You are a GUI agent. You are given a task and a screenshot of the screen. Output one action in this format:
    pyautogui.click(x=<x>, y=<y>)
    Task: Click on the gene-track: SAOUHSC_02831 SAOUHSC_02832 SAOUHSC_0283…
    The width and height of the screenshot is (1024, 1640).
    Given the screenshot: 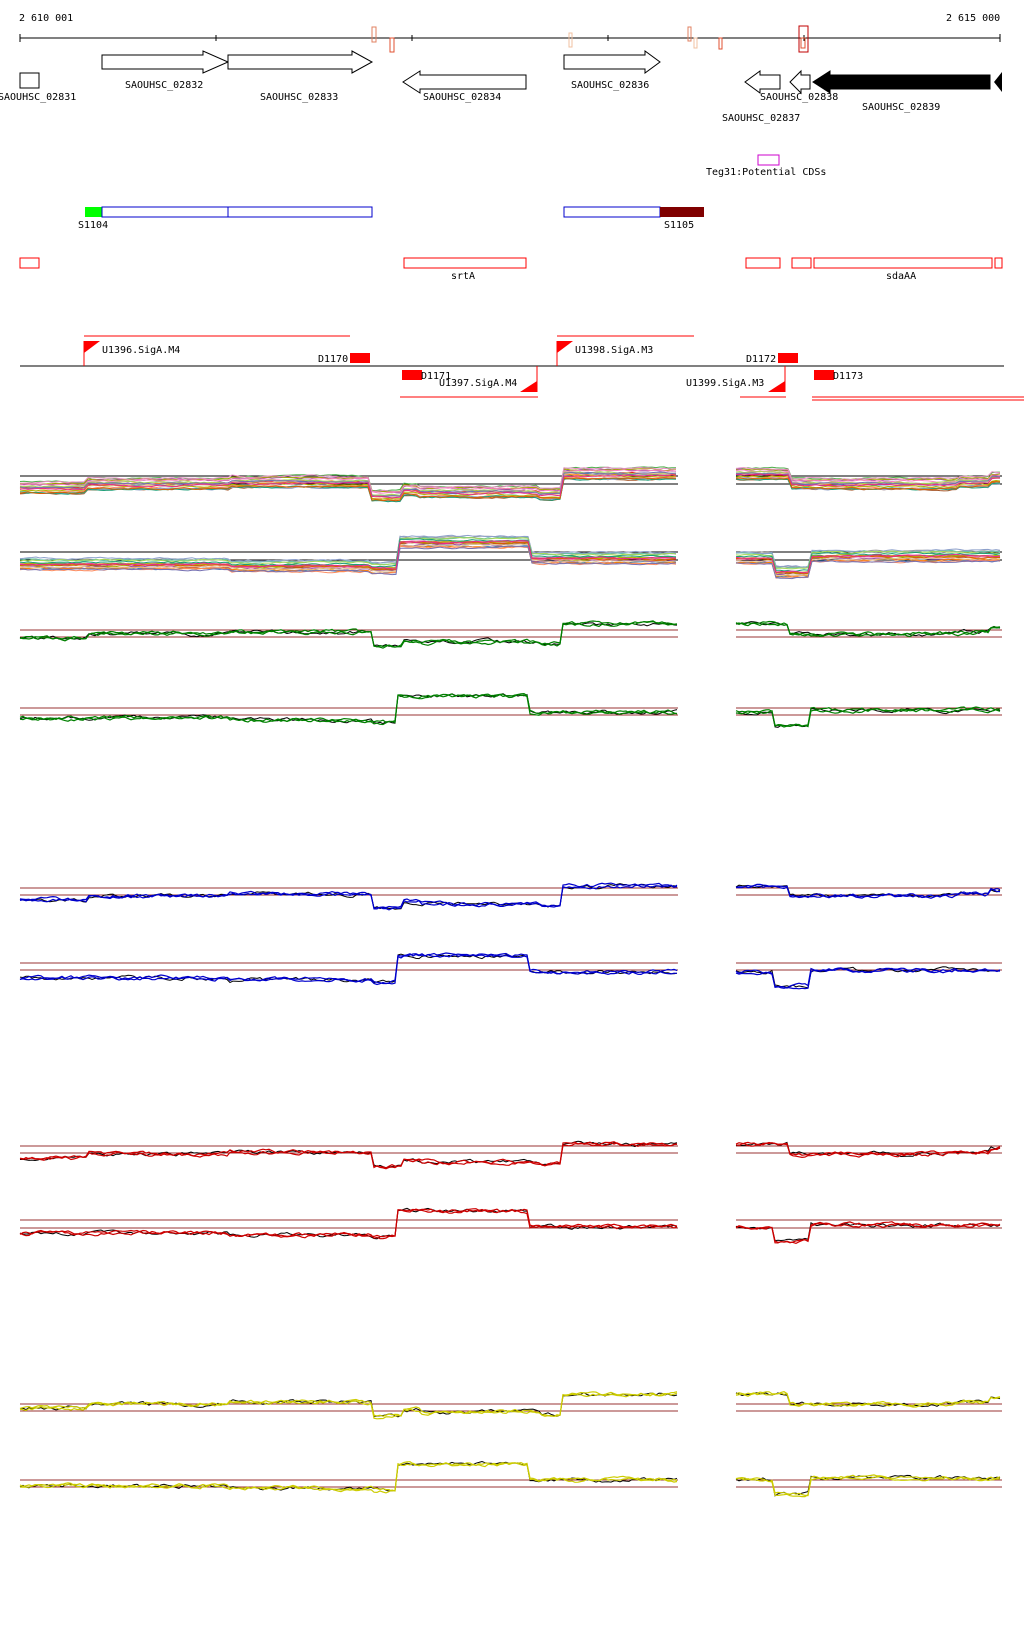 What is the action you would take?
    pyautogui.click(x=501, y=87)
    